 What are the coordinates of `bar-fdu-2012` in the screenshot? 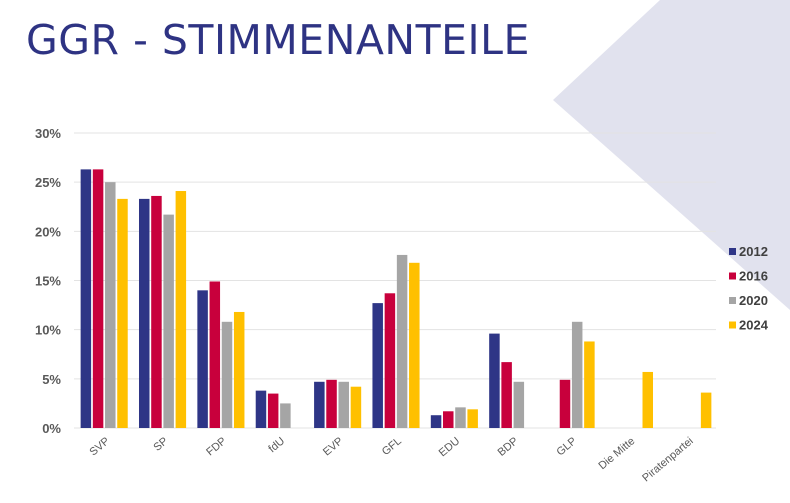 It's located at (261, 409).